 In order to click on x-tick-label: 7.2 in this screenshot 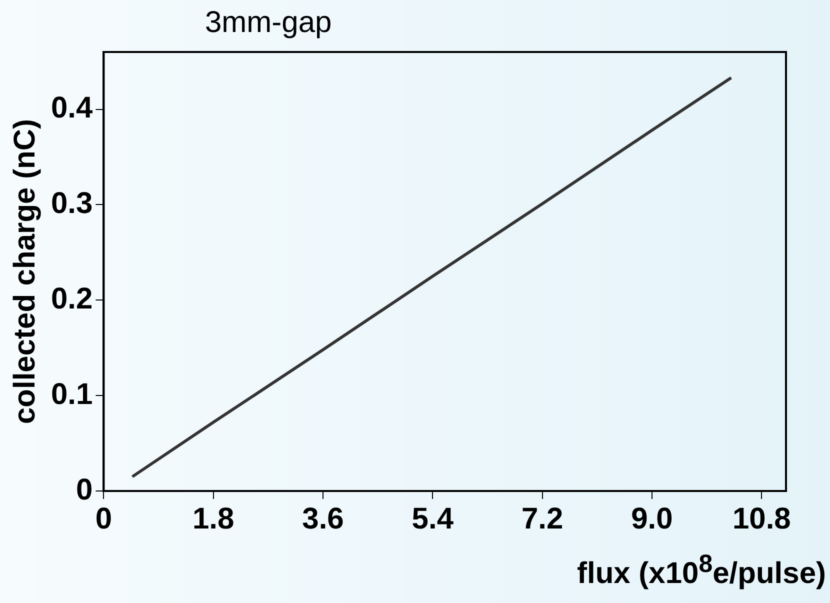, I will do `click(542, 519)`.